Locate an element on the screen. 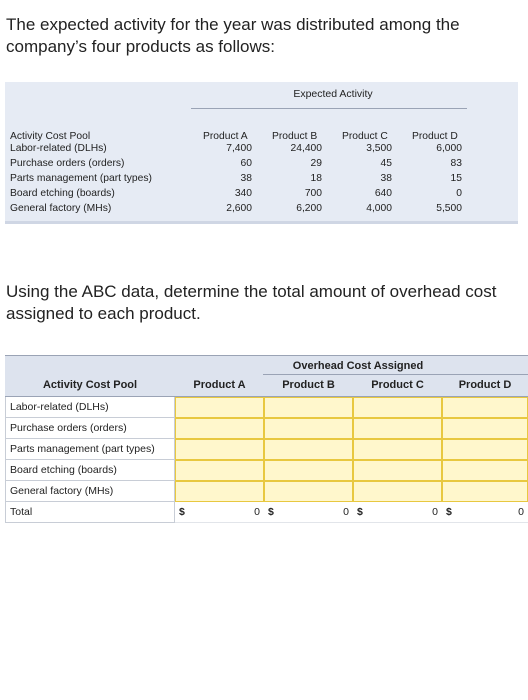  row-label: Purchase orders (orders) is located at coordinates (67, 163).